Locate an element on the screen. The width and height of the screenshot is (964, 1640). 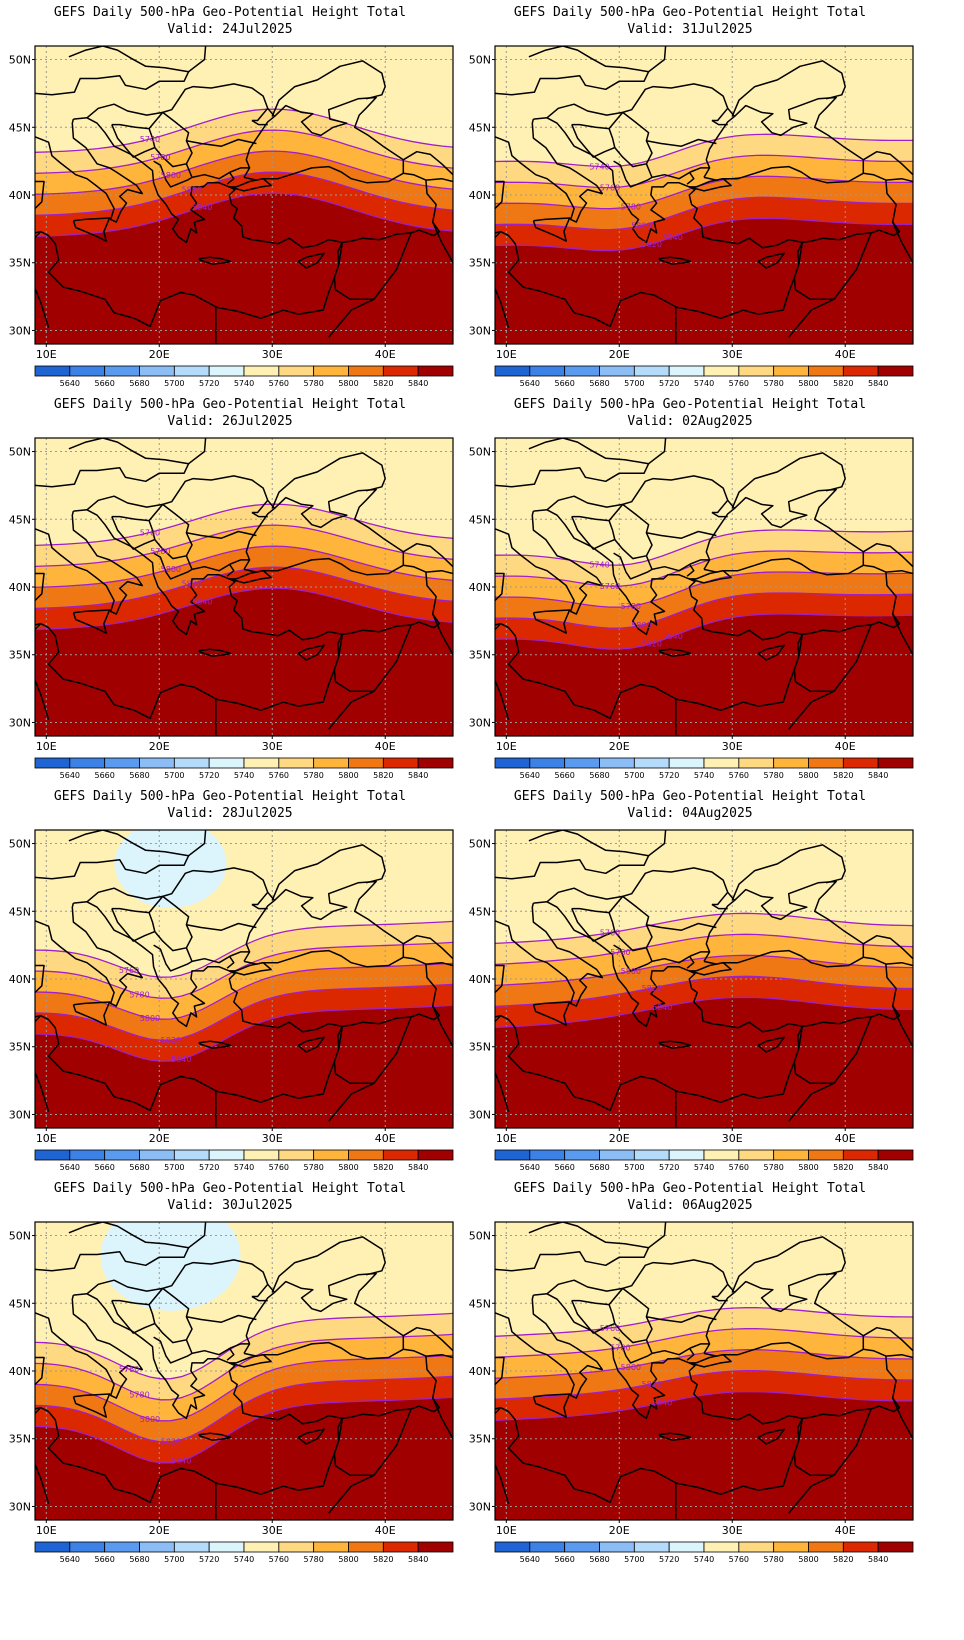
lat-tick-label: 35N is located at coordinates (20, 1439).